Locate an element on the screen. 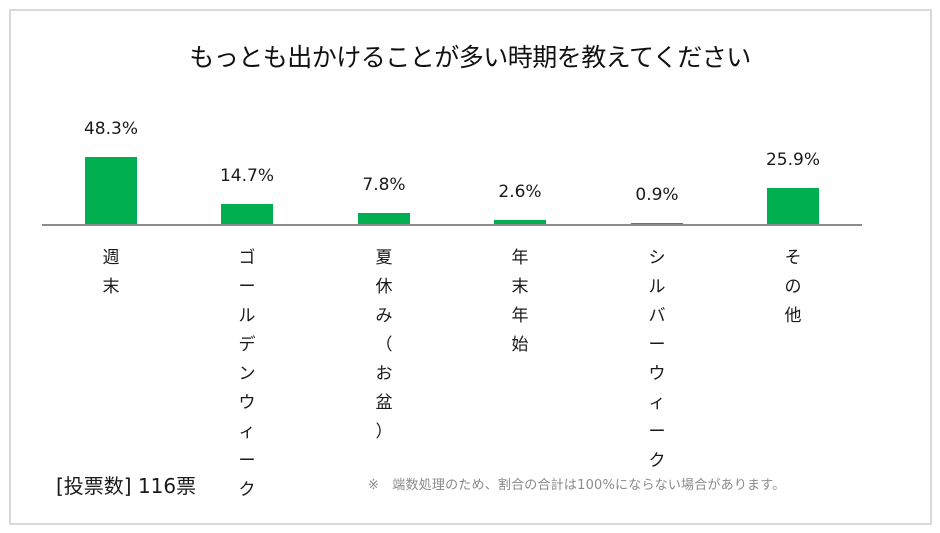 This screenshot has height=533, width=940. category-label: 週末 is located at coordinates (111, 272).